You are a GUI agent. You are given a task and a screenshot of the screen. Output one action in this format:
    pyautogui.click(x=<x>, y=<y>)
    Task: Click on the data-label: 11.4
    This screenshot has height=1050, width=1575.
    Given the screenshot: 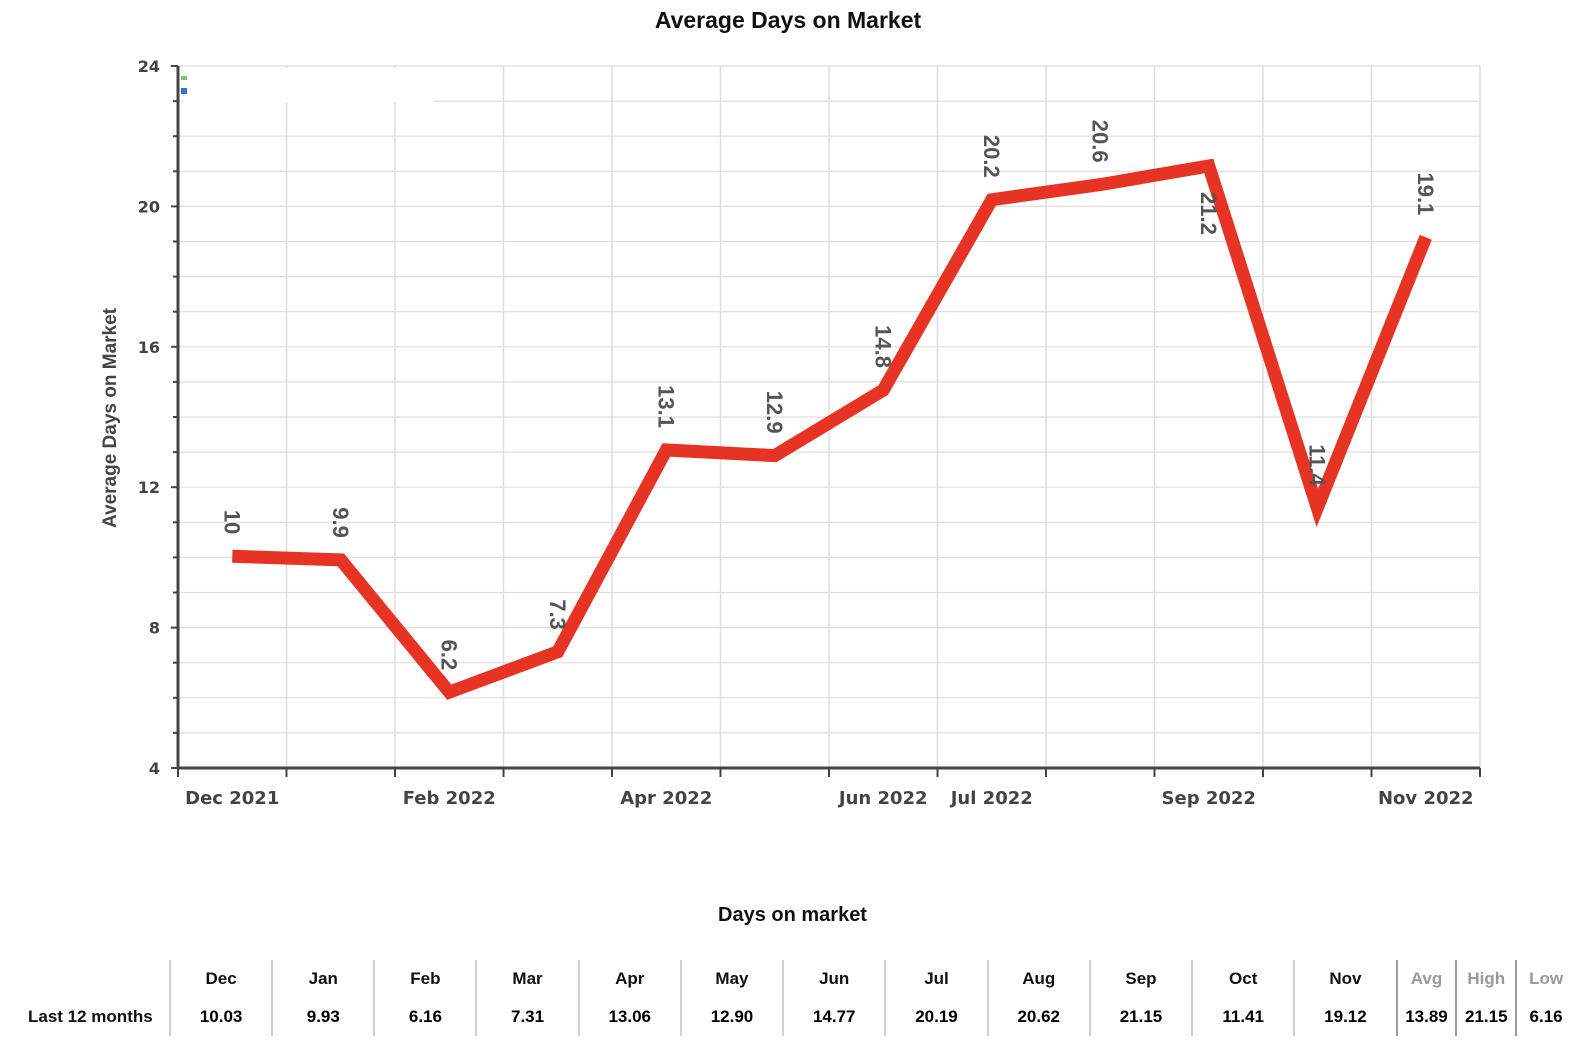 What is the action you would take?
    pyautogui.click(x=1316, y=465)
    